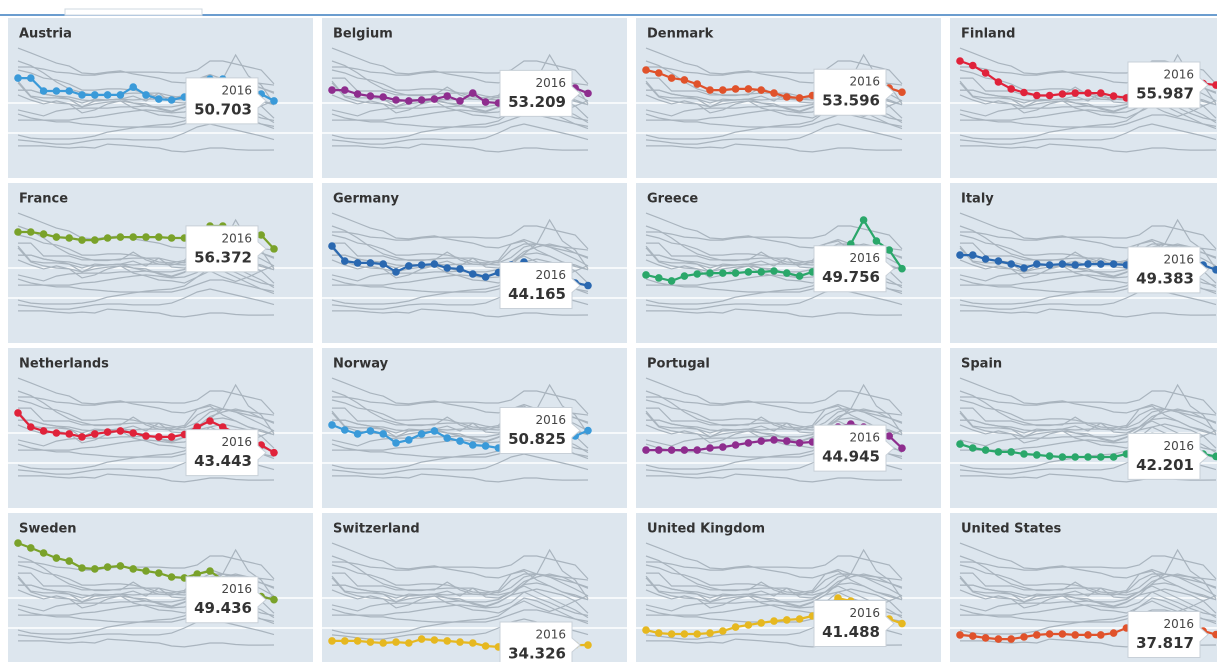  What do you see at coordinates (361, 364) in the screenshot?
I see `panel-title: Norway` at bounding box center [361, 364].